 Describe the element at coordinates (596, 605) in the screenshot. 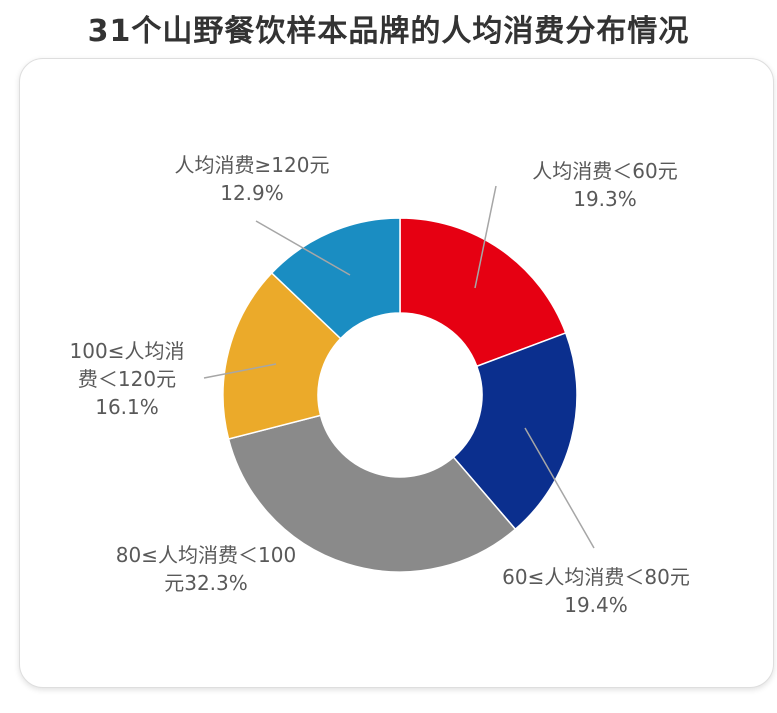

I see `slice-label-line: 19.4%` at that location.